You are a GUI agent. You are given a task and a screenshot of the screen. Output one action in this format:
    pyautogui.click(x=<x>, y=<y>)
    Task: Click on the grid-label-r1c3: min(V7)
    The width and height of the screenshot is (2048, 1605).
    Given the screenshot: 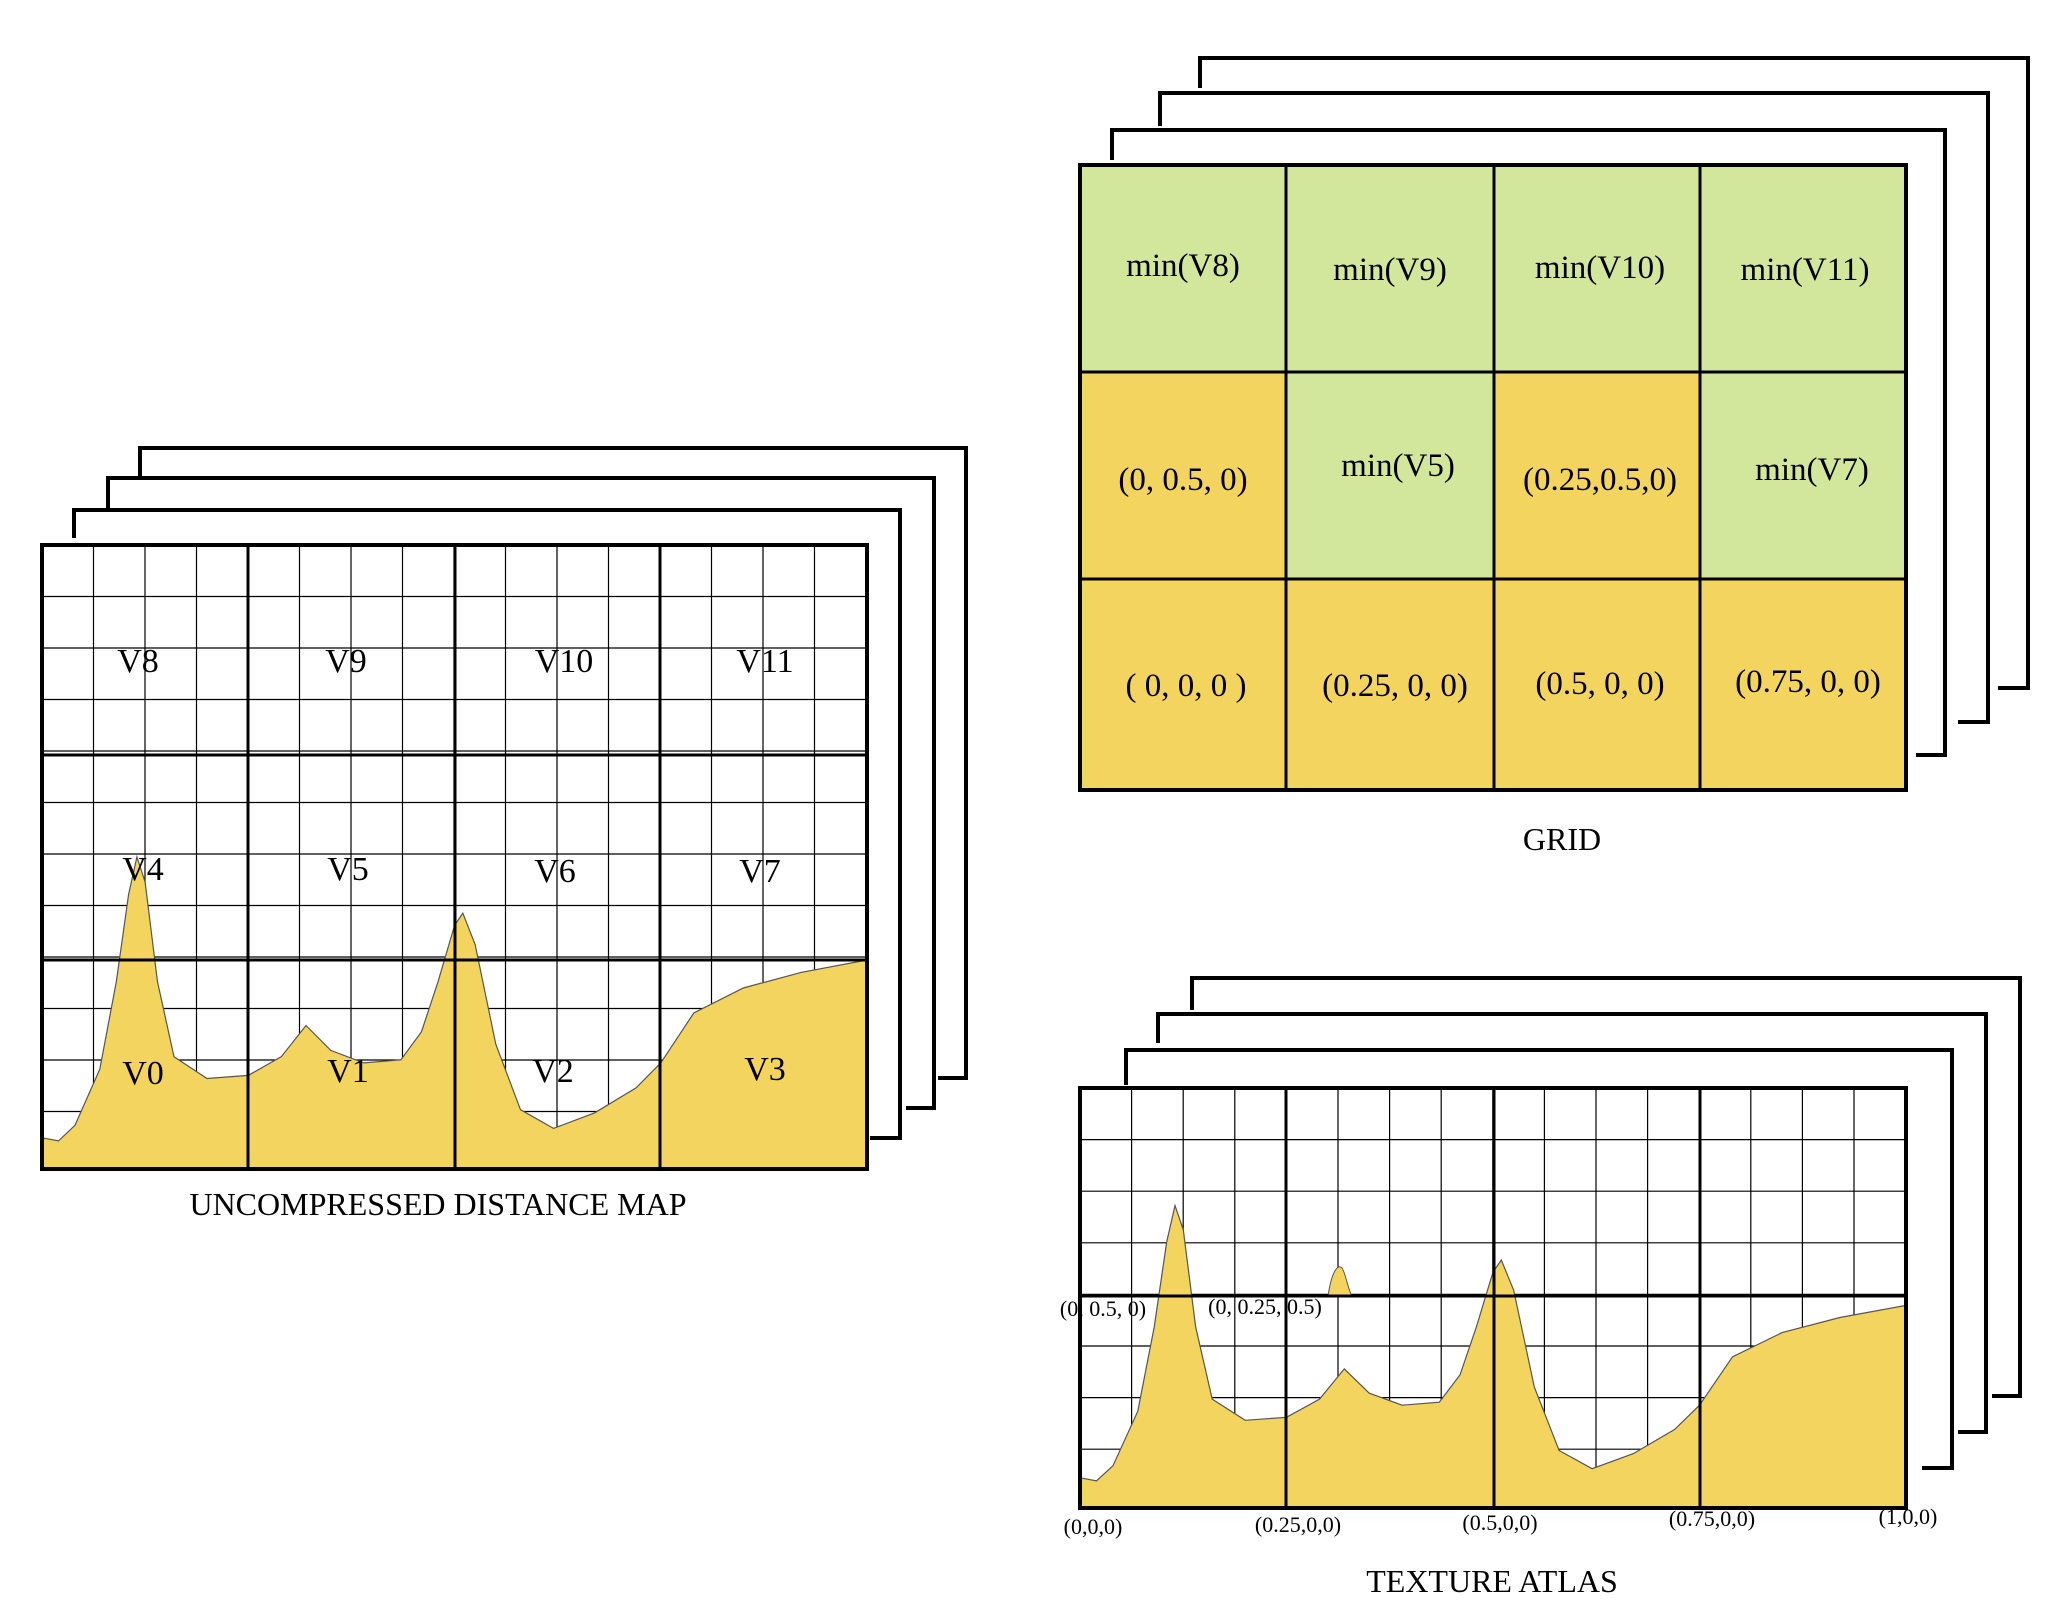 What is the action you would take?
    pyautogui.click(x=1812, y=470)
    